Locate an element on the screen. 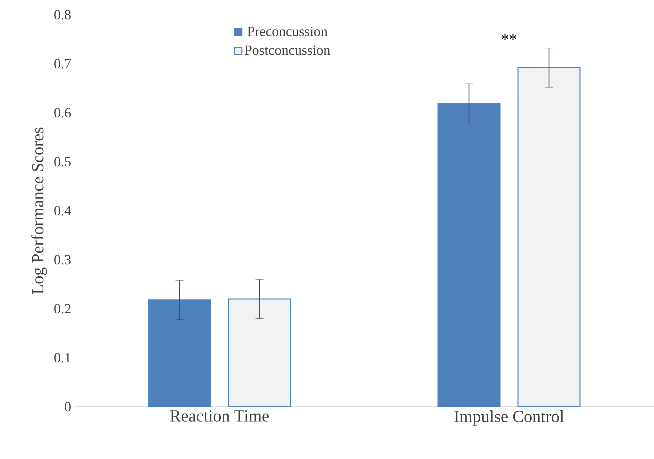 The image size is (654, 459). y-tick-label: 0.2 is located at coordinates (62, 309).